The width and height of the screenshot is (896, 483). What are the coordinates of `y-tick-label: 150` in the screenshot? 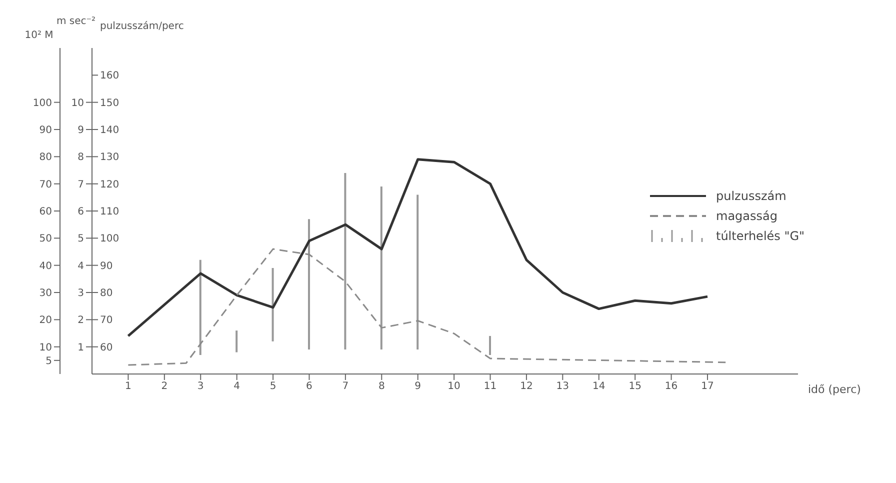 It's located at (110, 103).